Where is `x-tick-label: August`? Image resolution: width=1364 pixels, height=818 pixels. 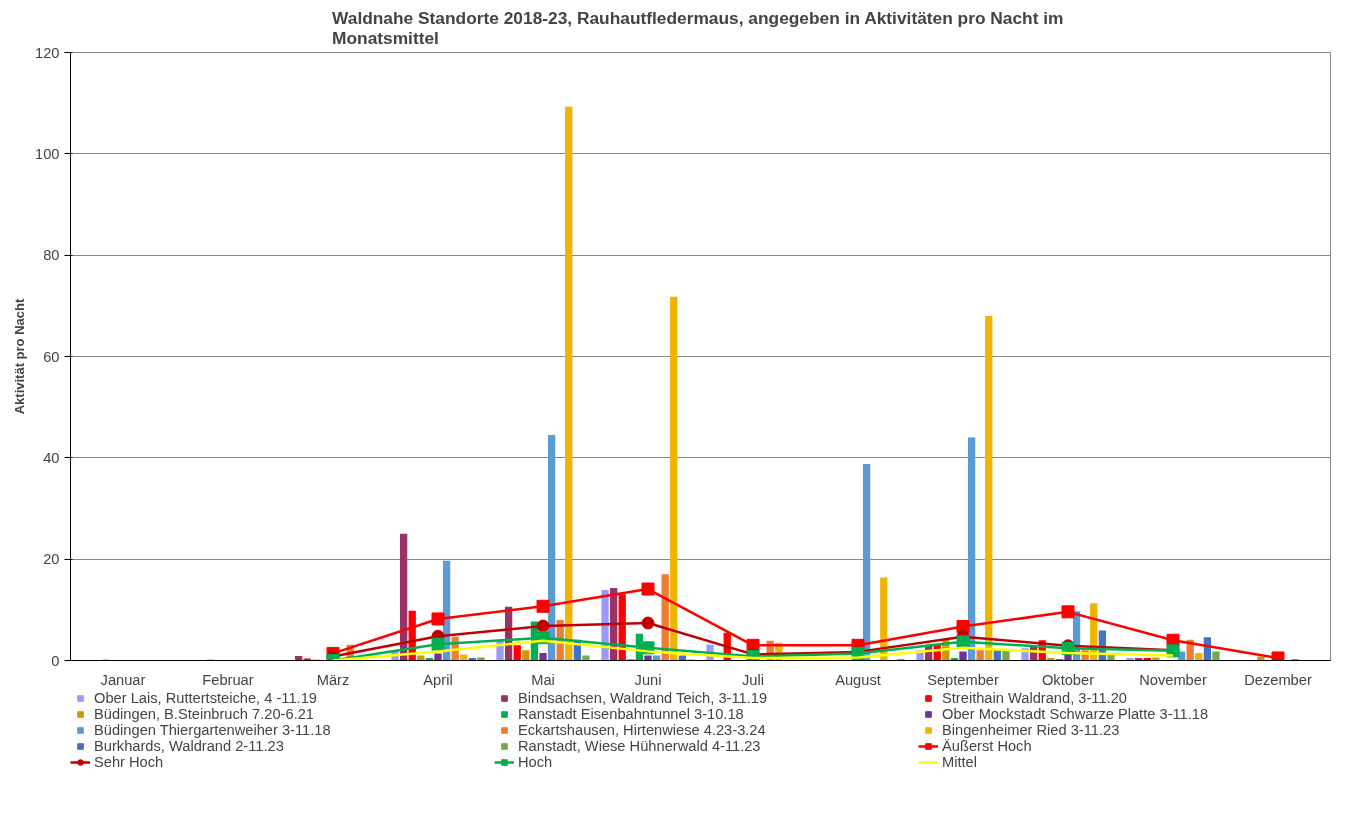 x-tick-label: August is located at coordinates (858, 679).